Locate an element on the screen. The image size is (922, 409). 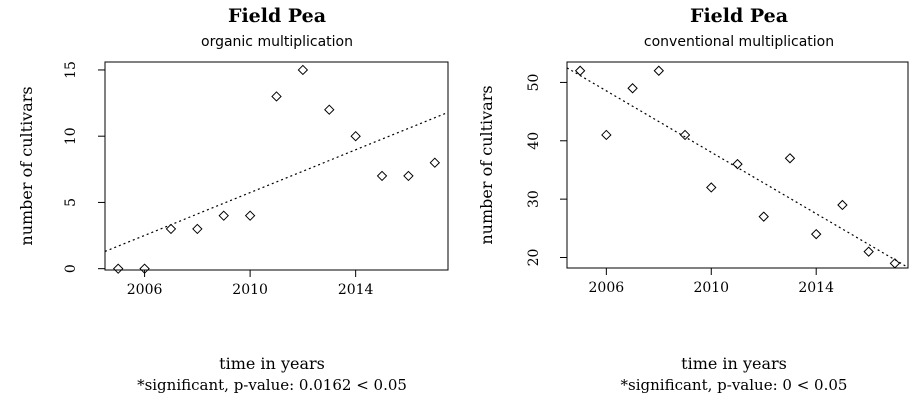
chart-1-y-tick-label: 5 is located at coordinates (71, 202).